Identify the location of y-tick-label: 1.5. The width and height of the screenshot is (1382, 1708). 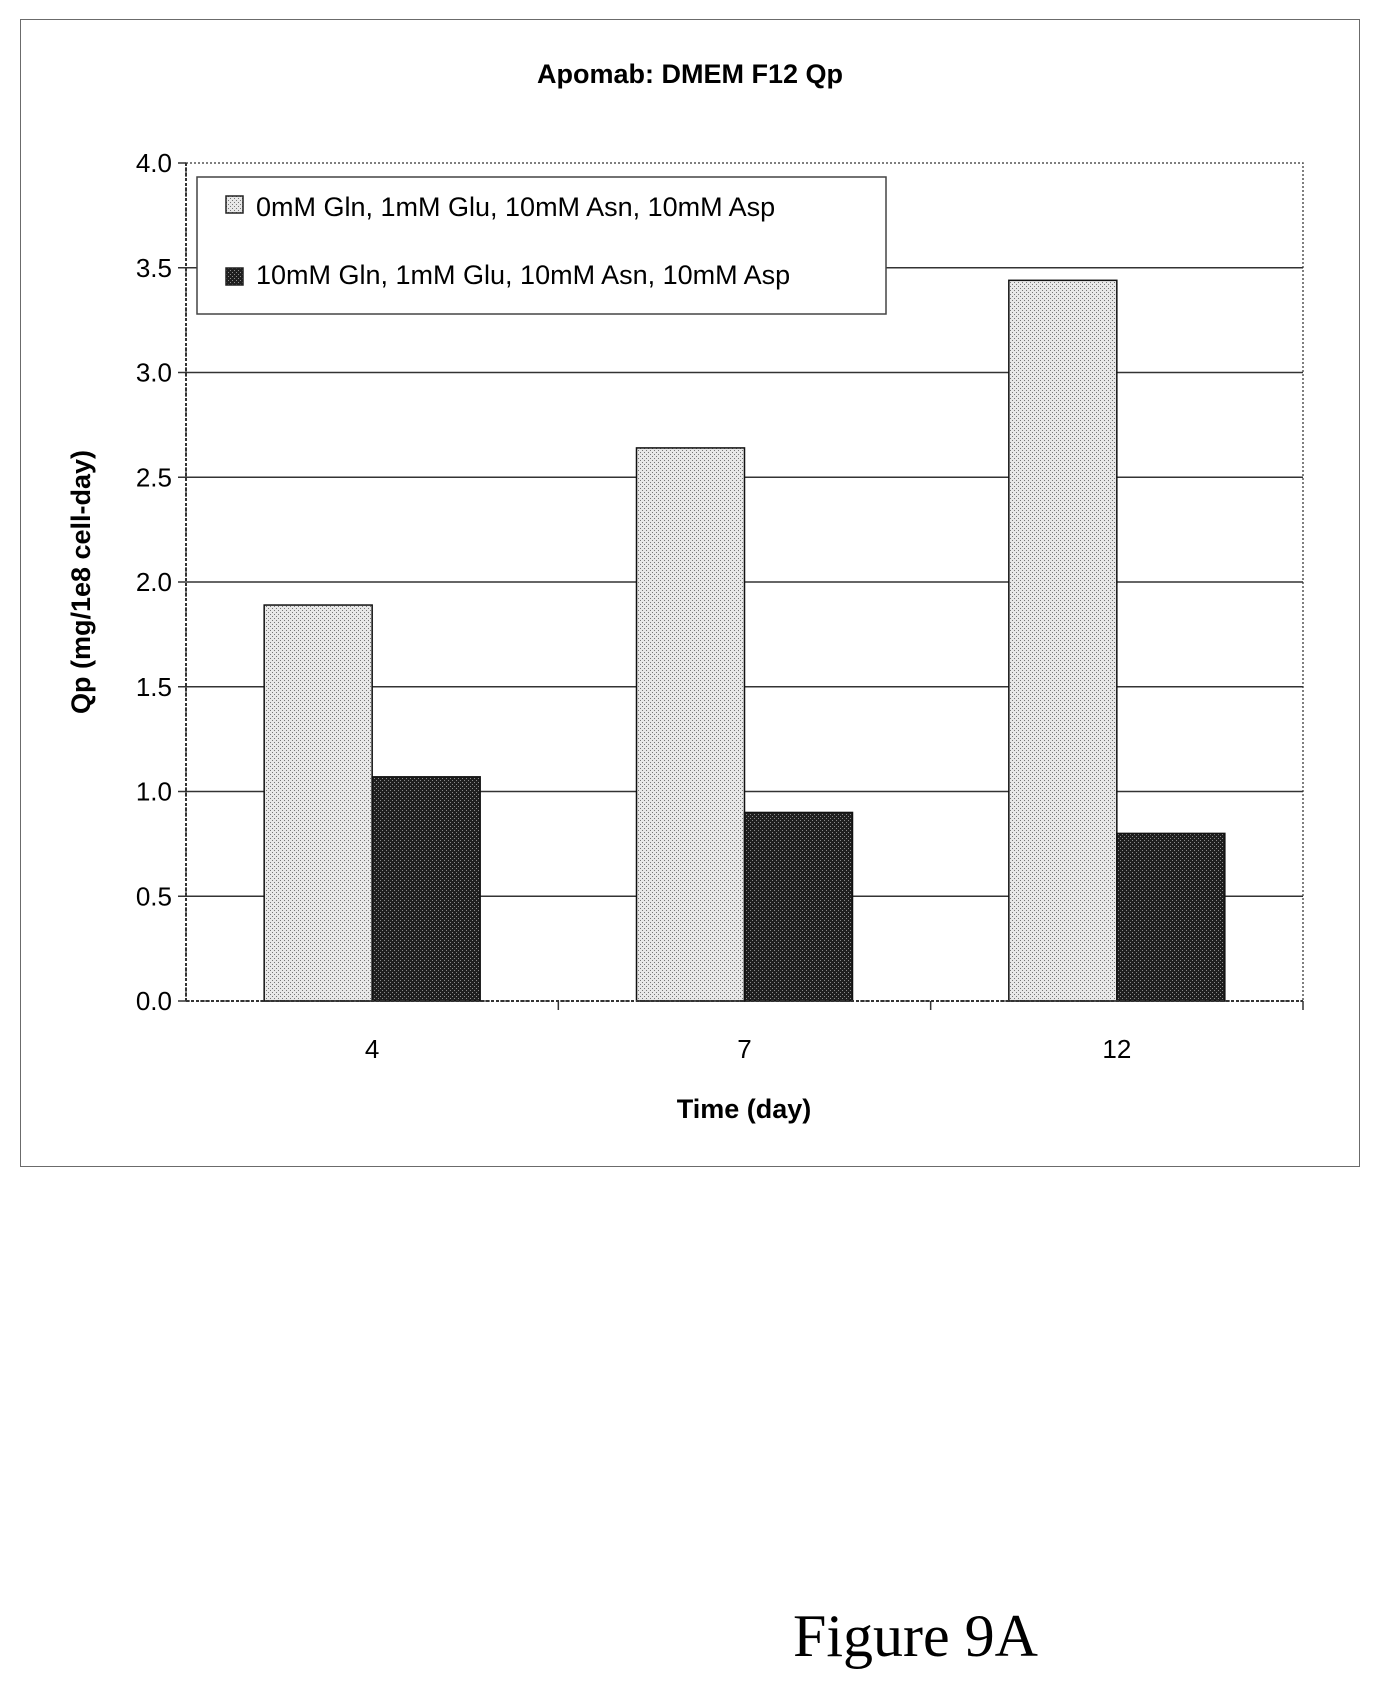
(154, 687).